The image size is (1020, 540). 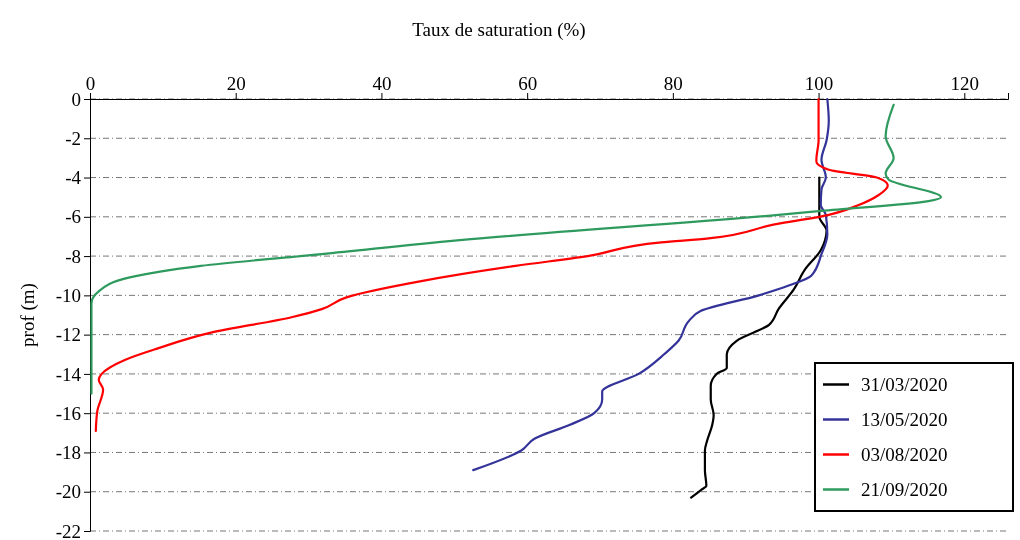 What do you see at coordinates (499, 30) in the screenshot?
I see `x-axis-title: Taux de saturation (%)` at bounding box center [499, 30].